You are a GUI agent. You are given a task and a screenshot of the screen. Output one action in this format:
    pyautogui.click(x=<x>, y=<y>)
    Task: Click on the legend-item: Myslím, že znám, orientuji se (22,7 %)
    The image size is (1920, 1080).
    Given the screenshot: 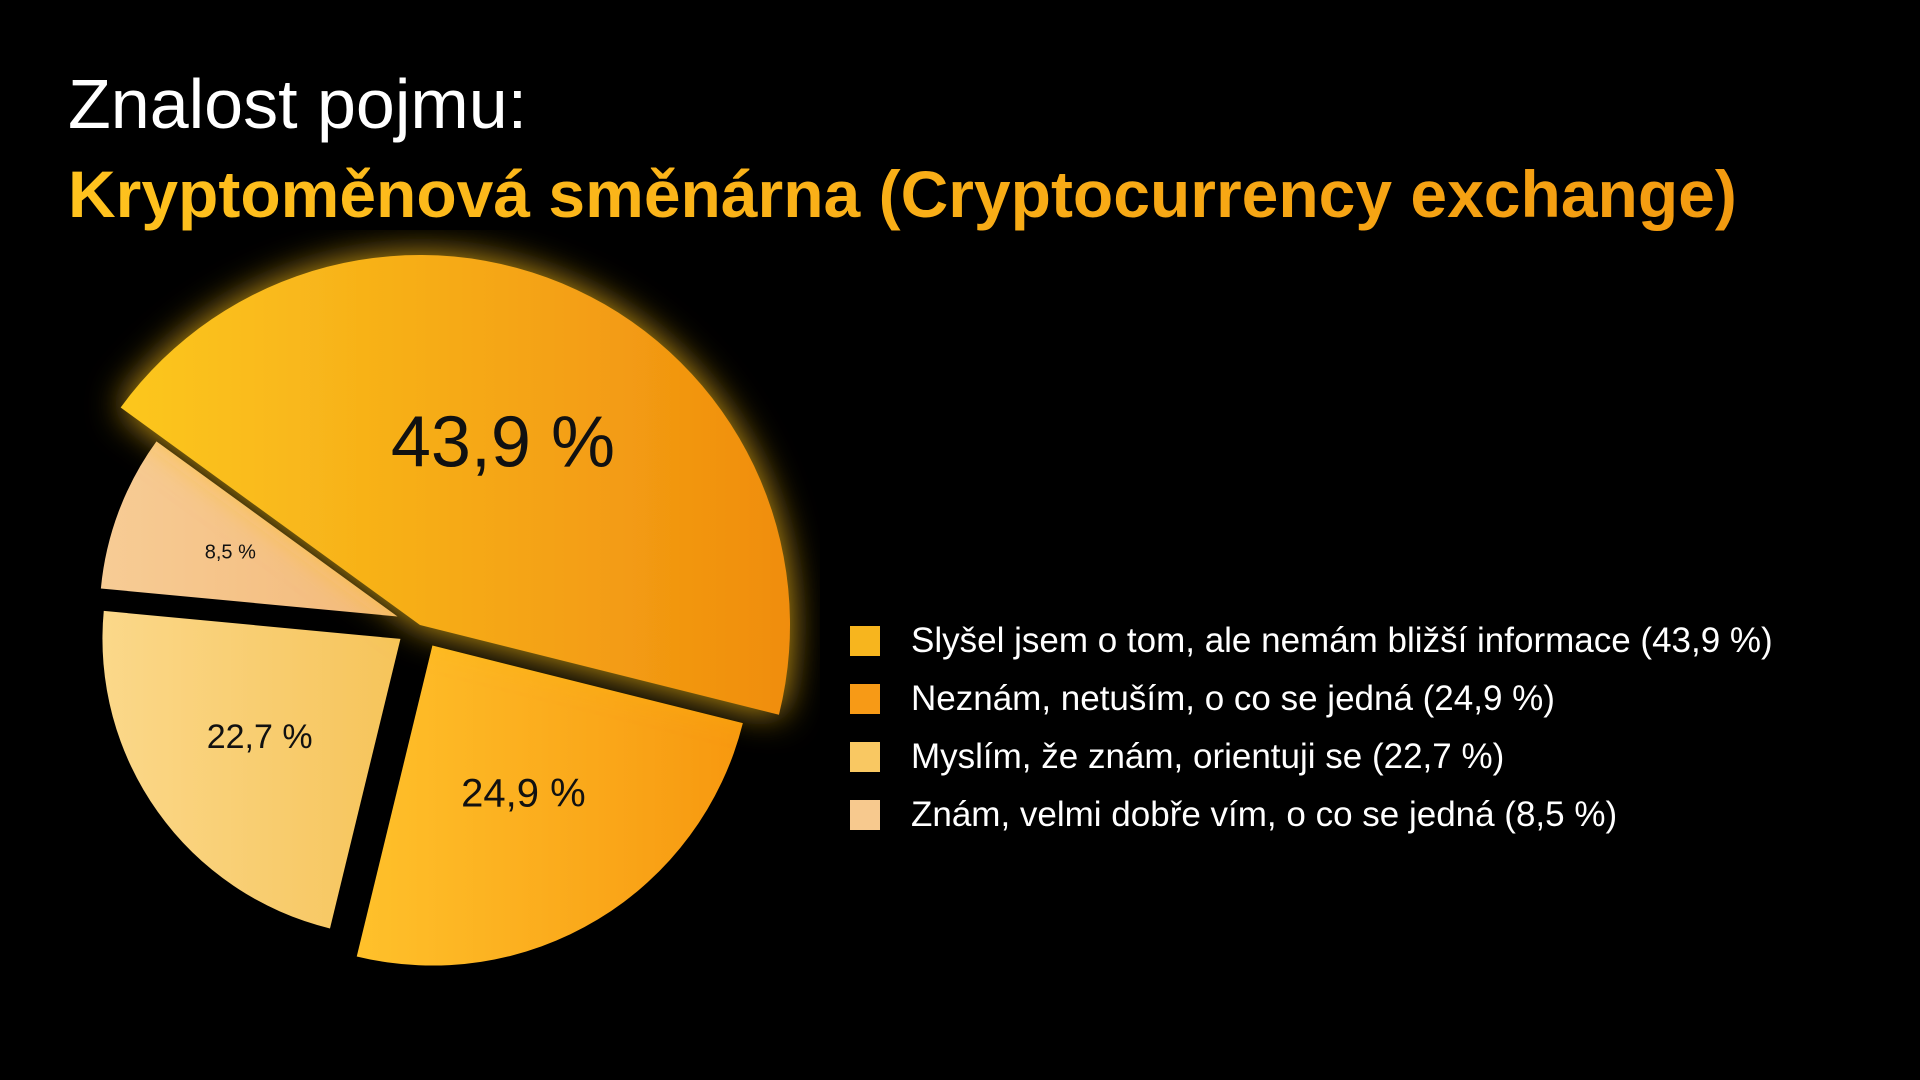 What is the action you would take?
    pyautogui.click(x=1311, y=757)
    